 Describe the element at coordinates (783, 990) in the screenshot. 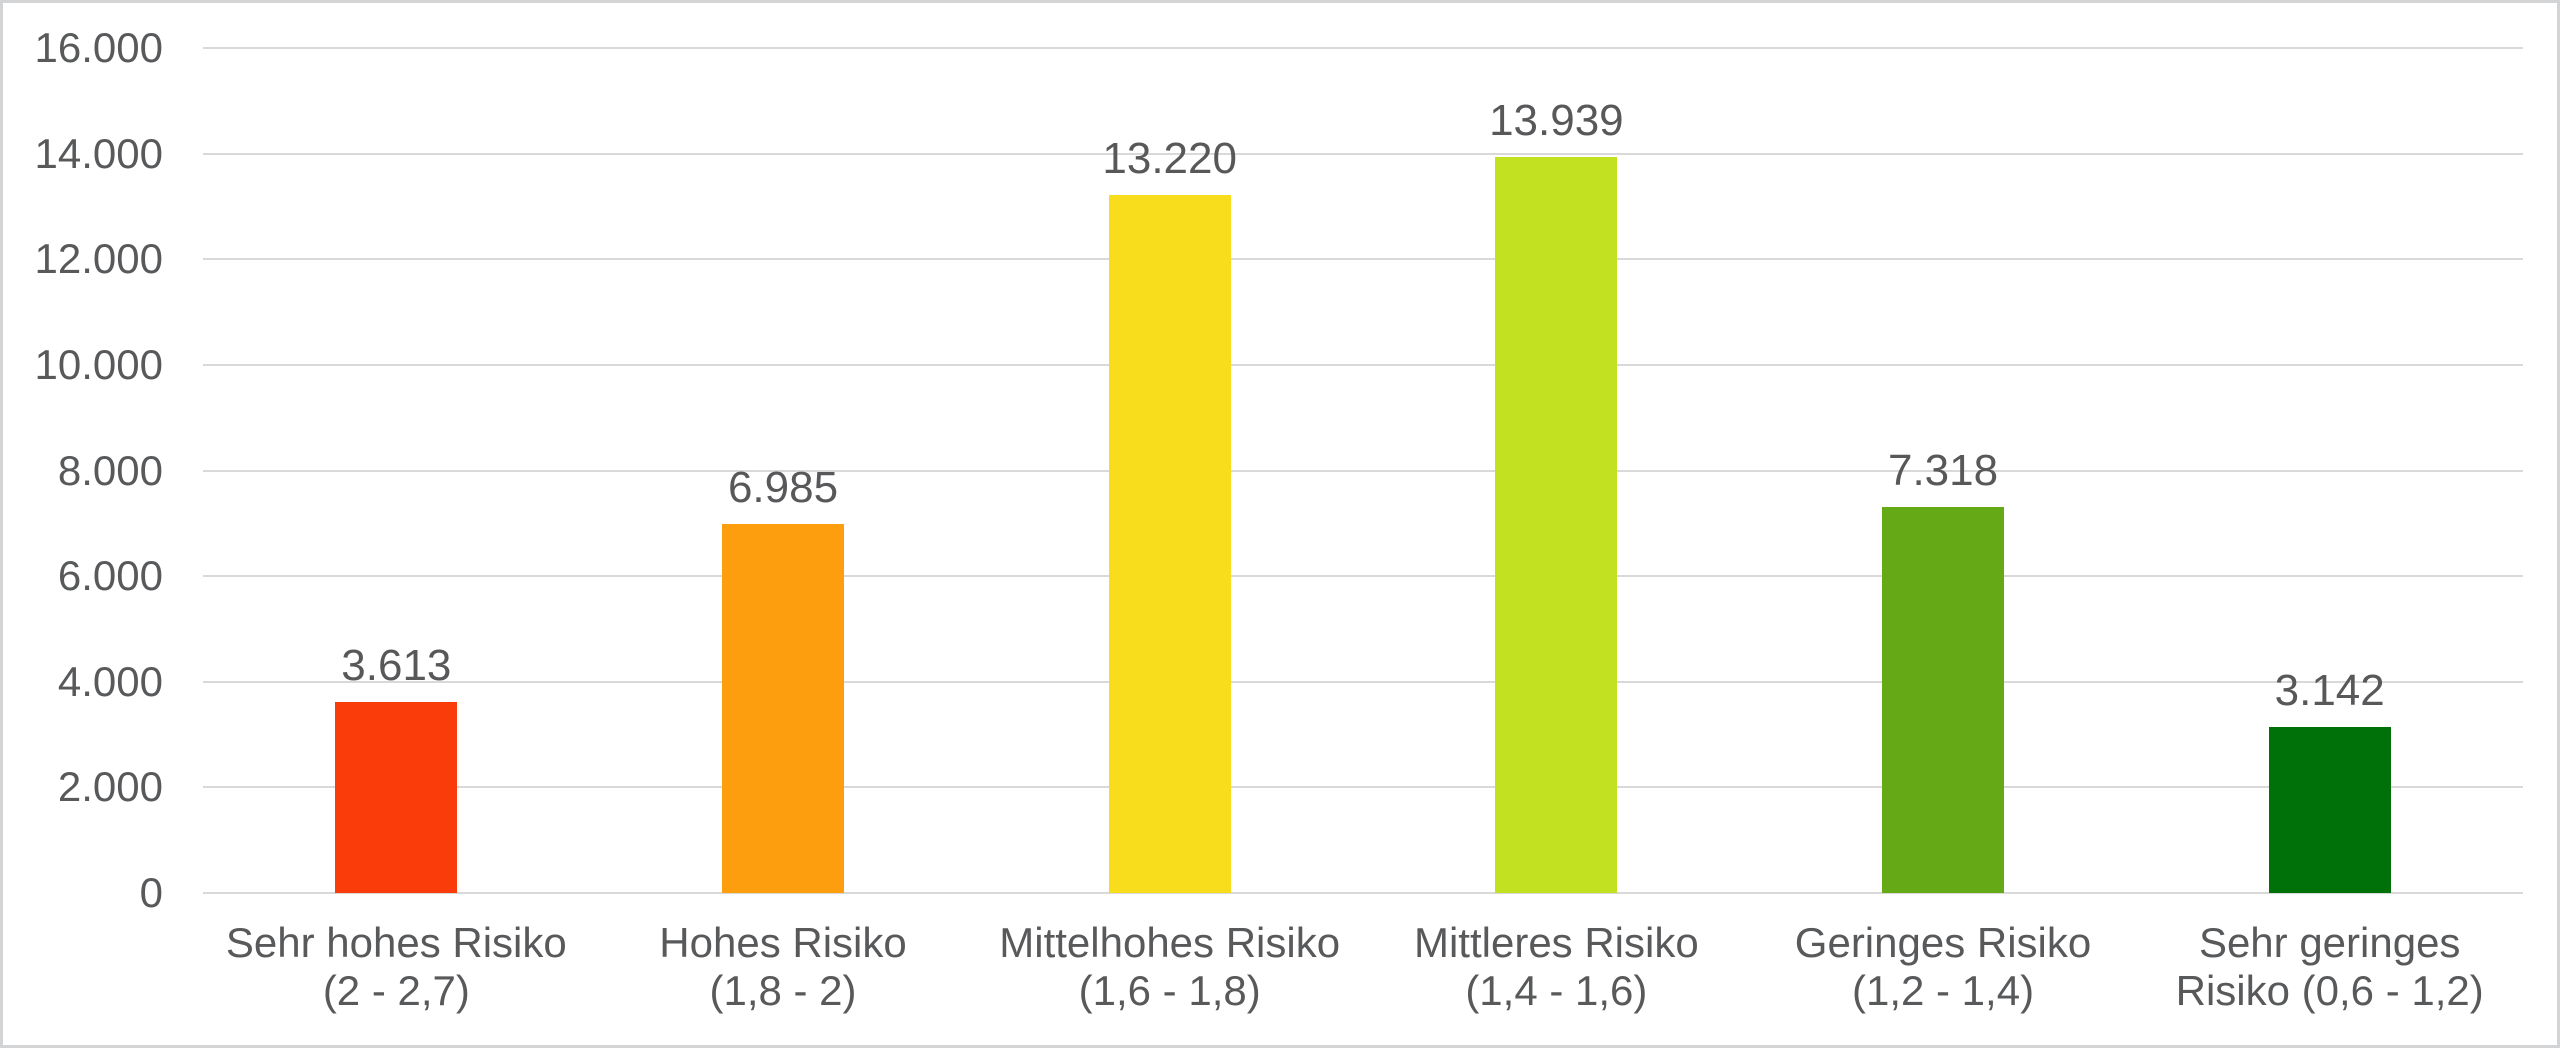

I see `x-category-label-line: (1,8 - 2)` at that location.